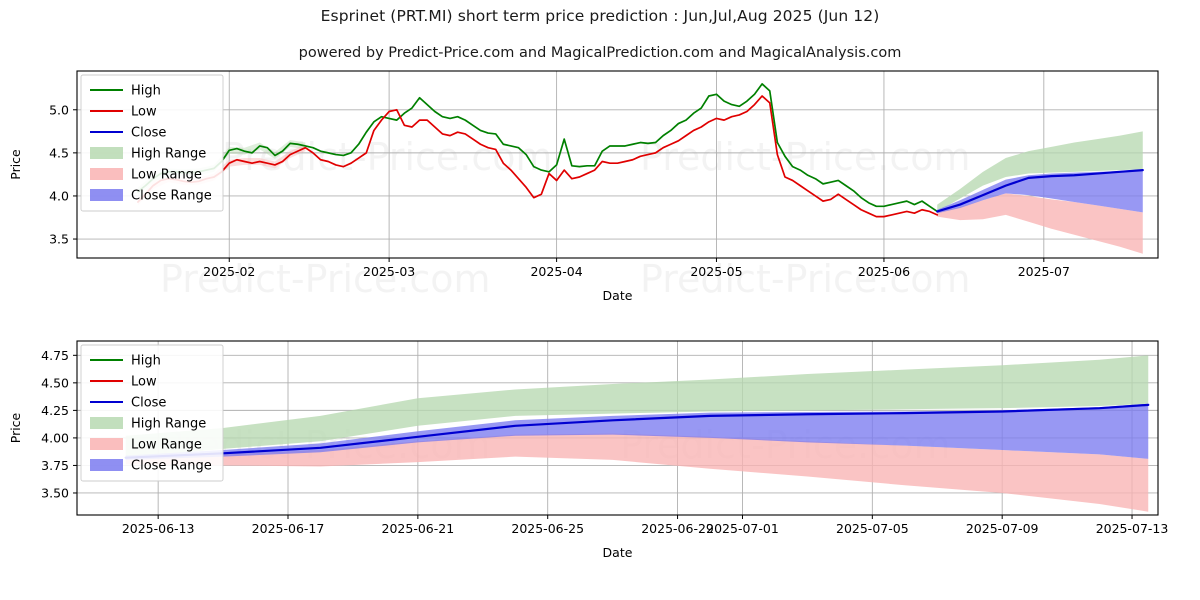 The image size is (1200, 600). Describe the element at coordinates (288, 528) in the screenshot. I see `x-tick-label: 2025-06-17` at that location.